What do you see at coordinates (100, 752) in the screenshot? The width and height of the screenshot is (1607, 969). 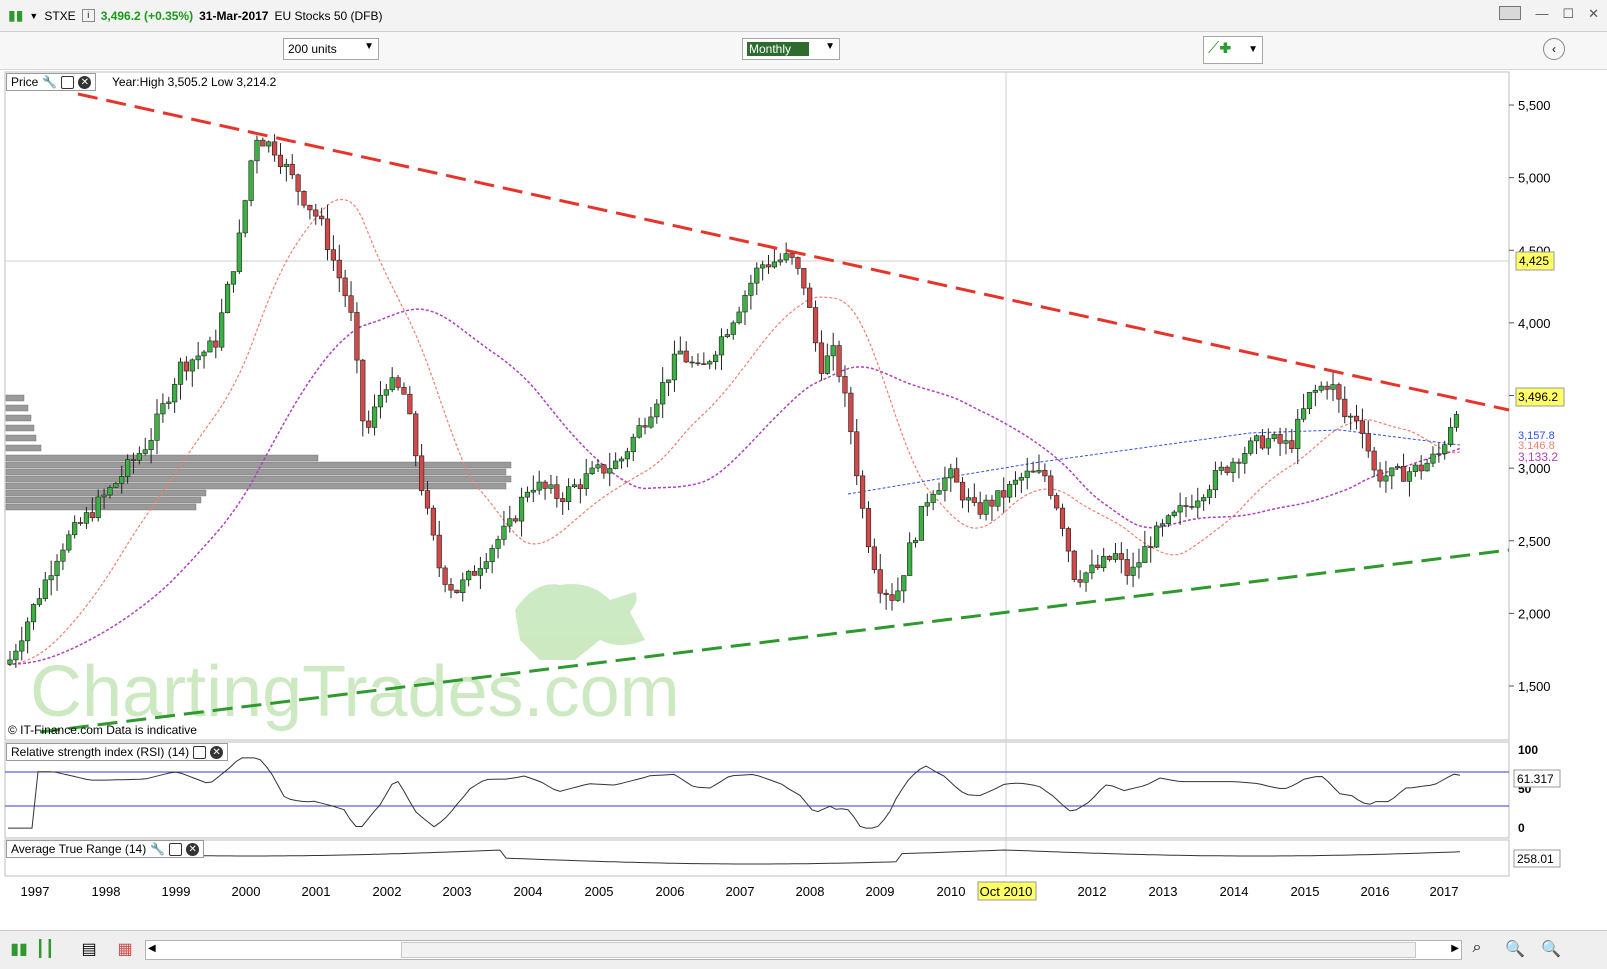 I see `rsi-label: Relative strength index (RSI) (14)` at bounding box center [100, 752].